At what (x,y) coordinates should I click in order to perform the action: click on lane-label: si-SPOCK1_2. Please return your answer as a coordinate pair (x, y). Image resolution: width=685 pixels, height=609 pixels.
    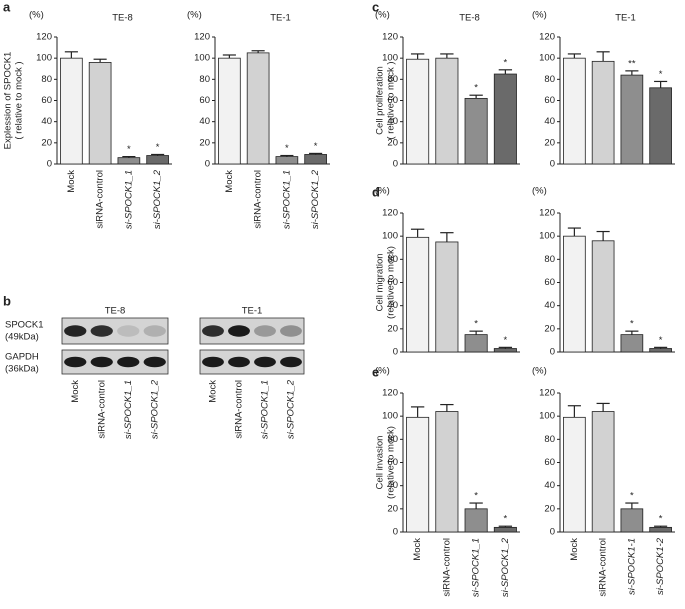
    Looking at the image, I should click on (154, 409).